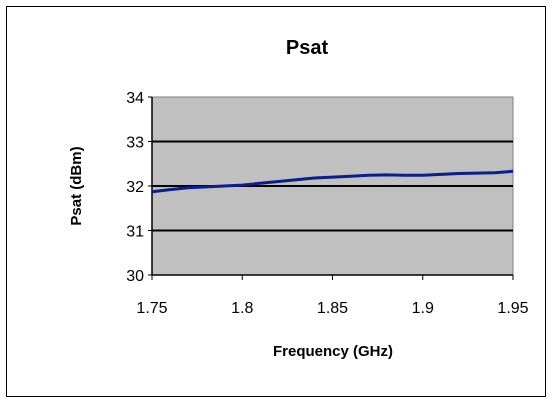  I want to click on y-tick-label: 30, so click(135, 276).